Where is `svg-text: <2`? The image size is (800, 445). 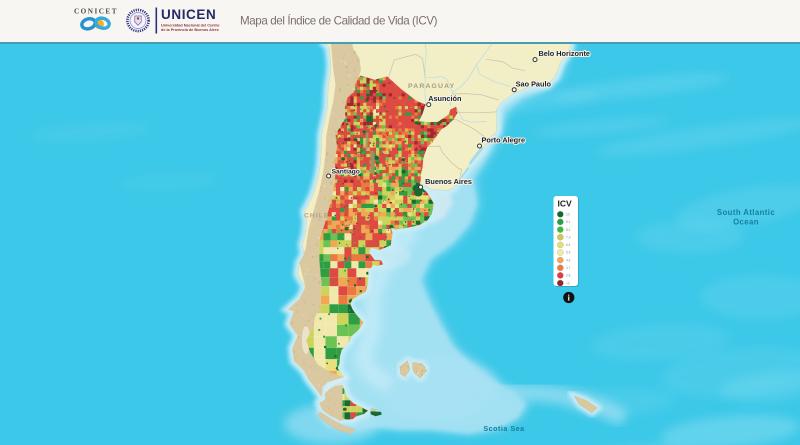
svg-text: <2 is located at coordinates (568, 283).